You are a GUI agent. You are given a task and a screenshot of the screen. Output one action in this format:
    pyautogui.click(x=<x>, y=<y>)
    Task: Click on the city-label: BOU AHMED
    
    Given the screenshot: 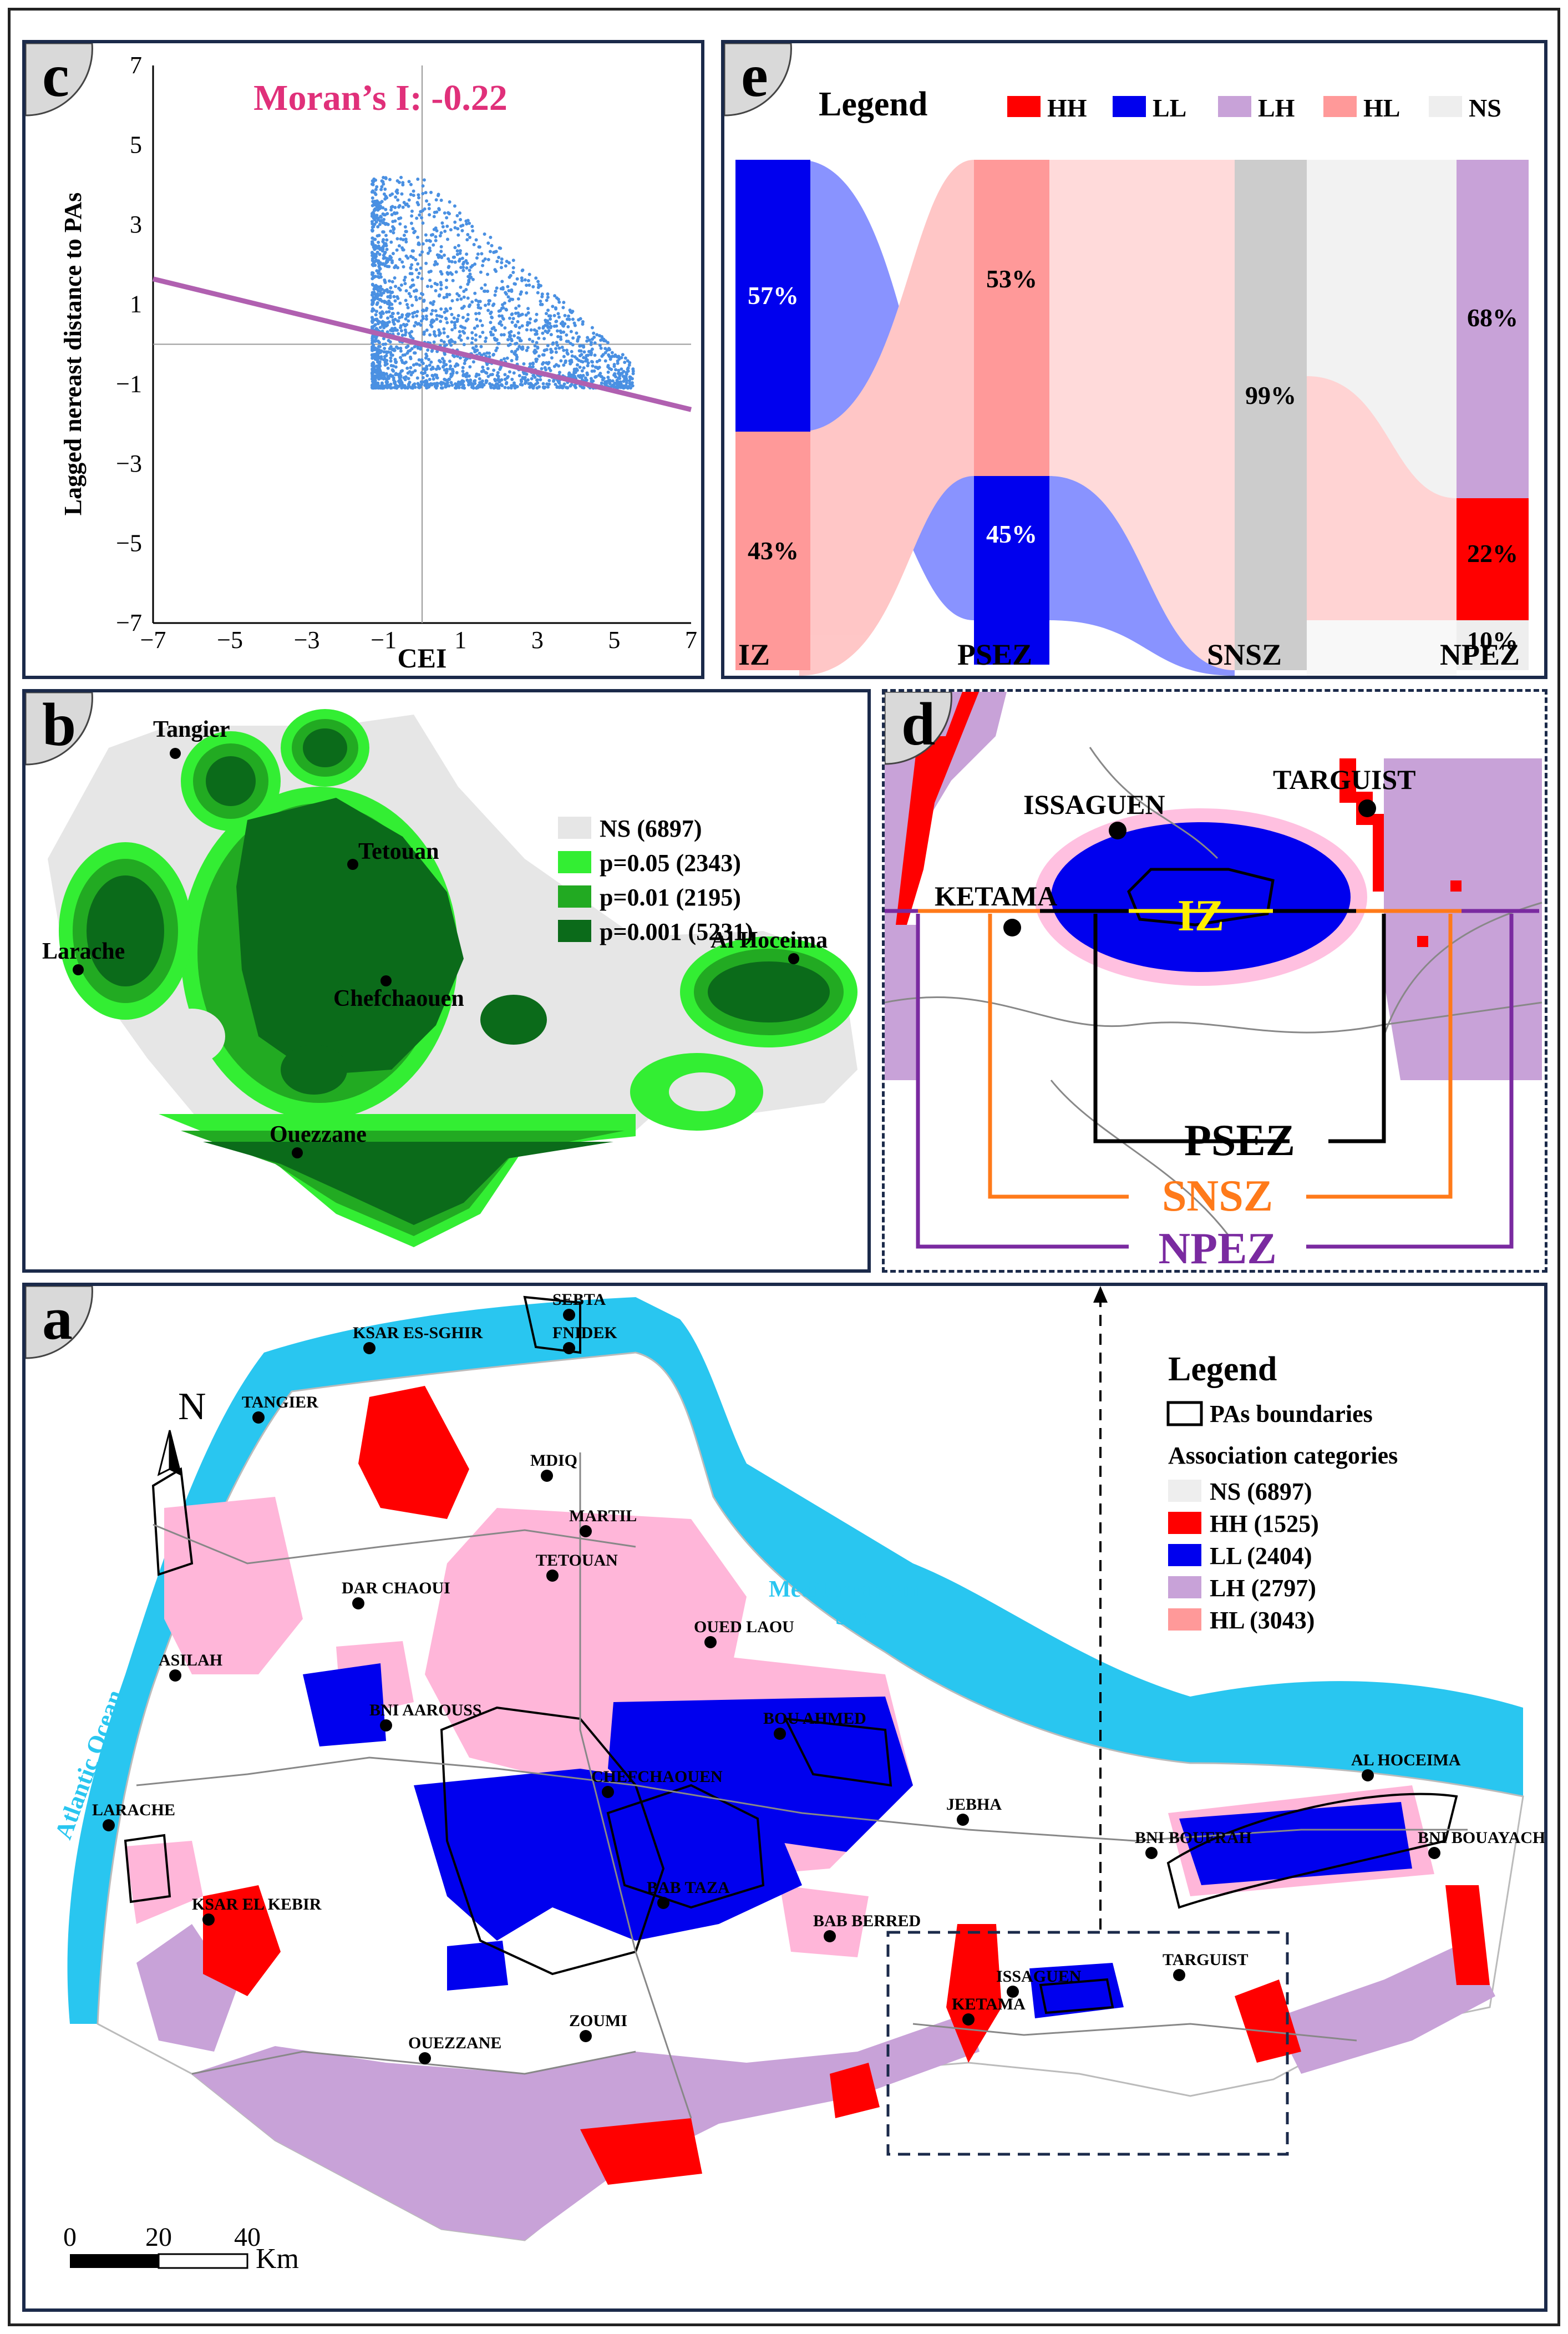 What is the action you would take?
    pyautogui.click(x=814, y=1718)
    